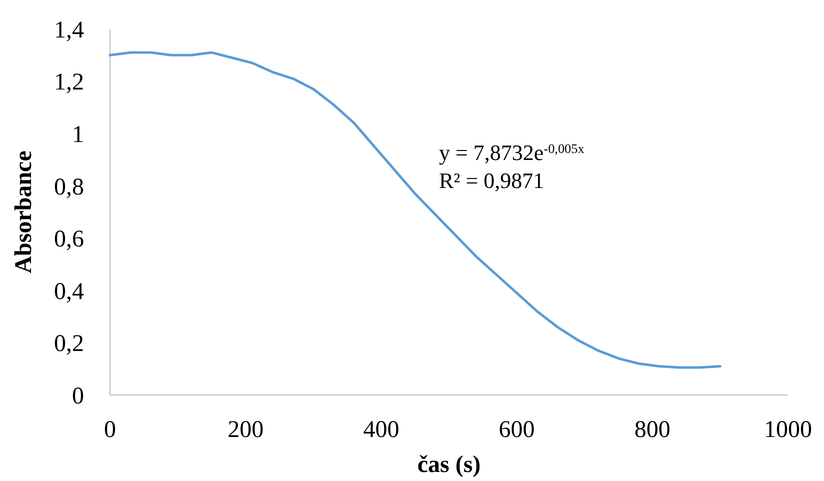 The image size is (824, 481). I want to click on x-axis-title: čas (s), so click(449, 465).